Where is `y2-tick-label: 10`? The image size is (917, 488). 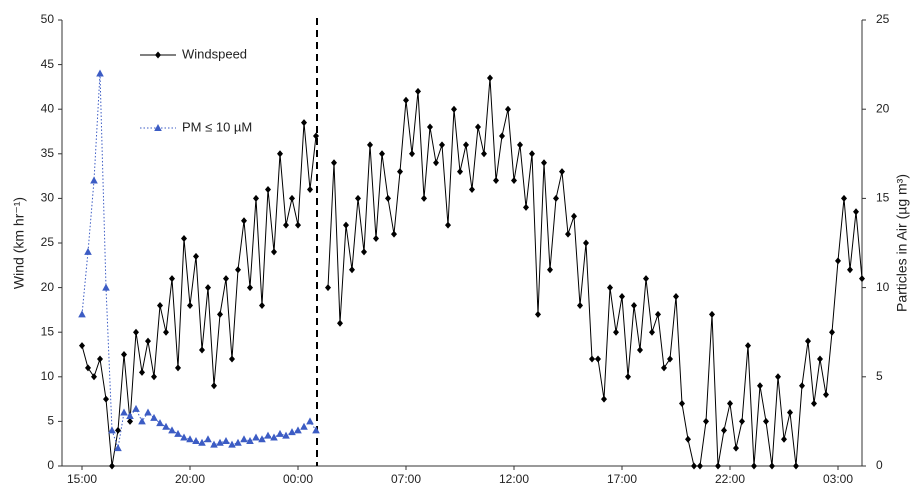 y2-tick-label: 10 is located at coordinates (883, 287).